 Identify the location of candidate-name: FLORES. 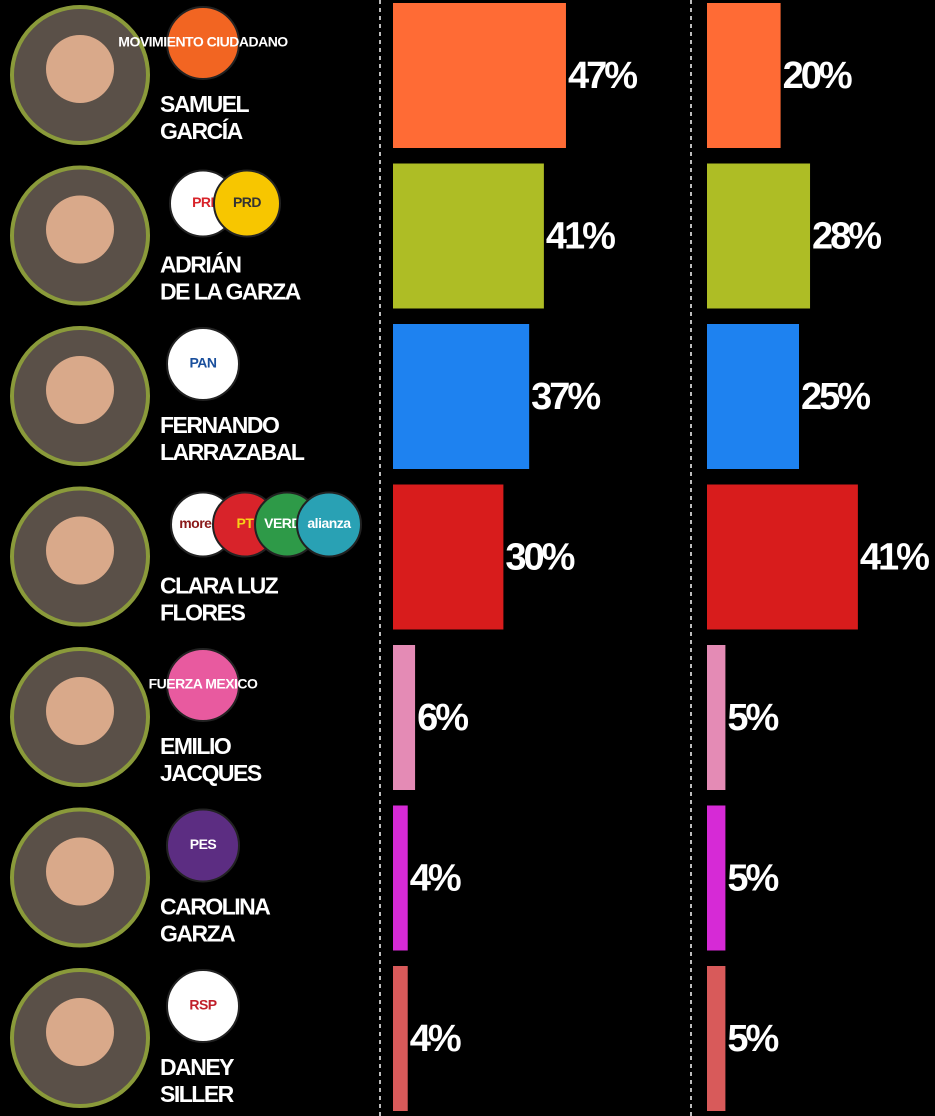
(202, 613).